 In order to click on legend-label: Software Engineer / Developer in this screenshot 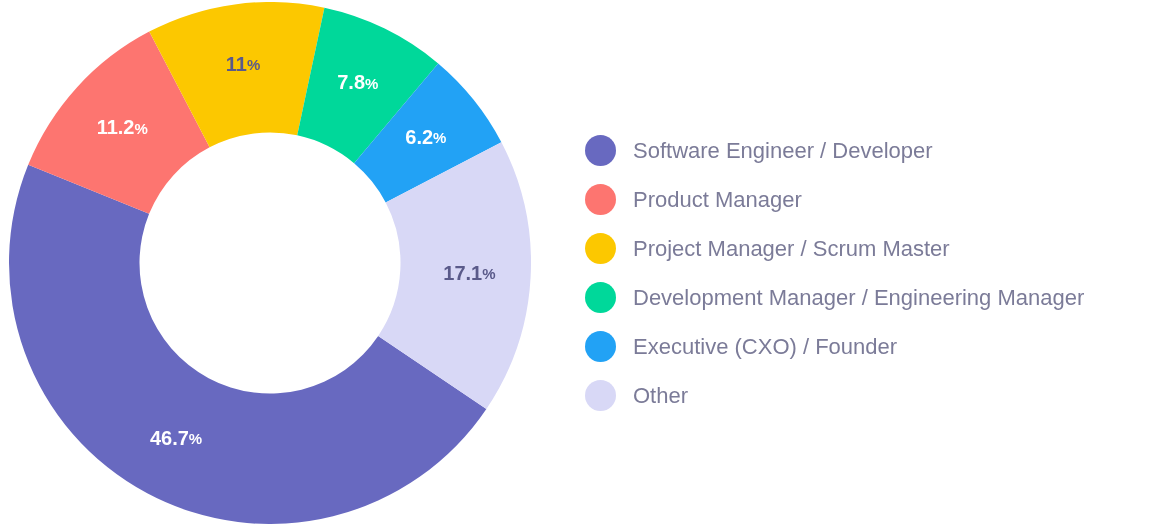, I will do `click(783, 150)`.